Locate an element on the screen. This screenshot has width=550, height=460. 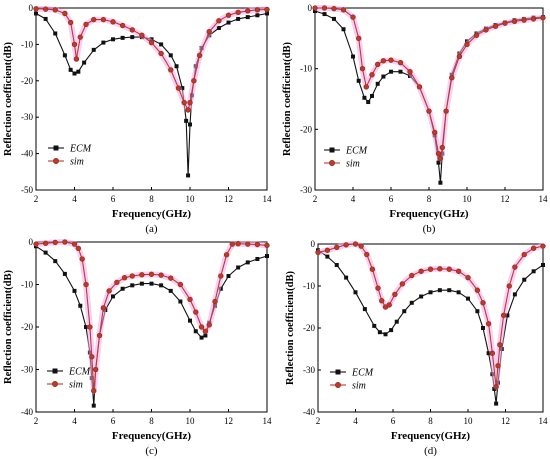
x-tick-label: 6 is located at coordinates (393, 421).